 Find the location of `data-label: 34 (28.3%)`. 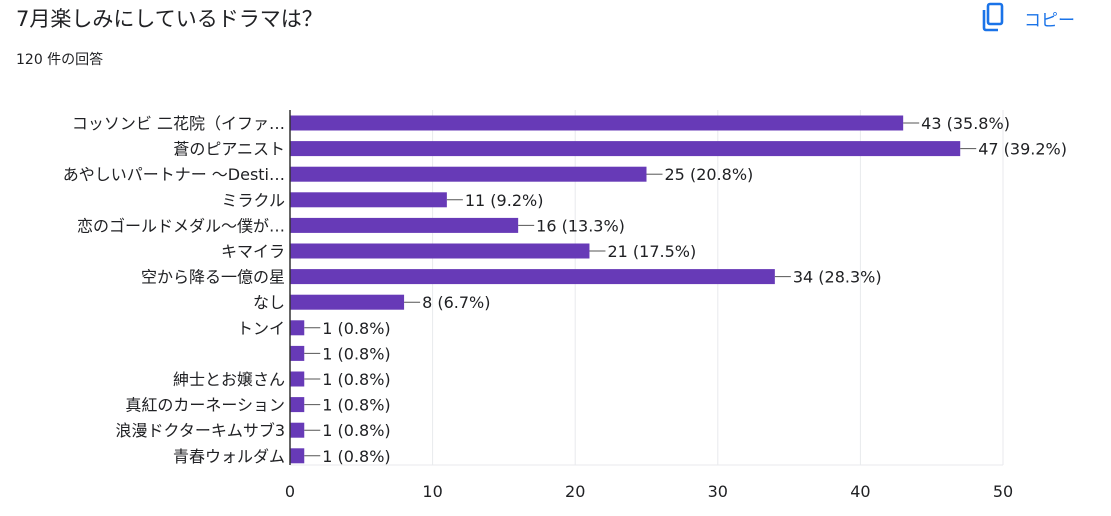

data-label: 34 (28.3%) is located at coordinates (837, 277).